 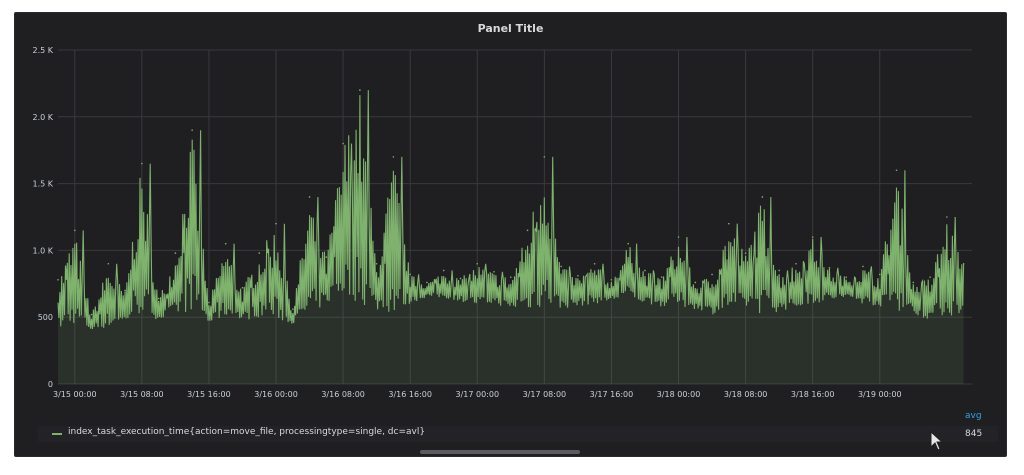 What do you see at coordinates (276, 394) in the screenshot?
I see `x-tick-label: 3/16 00:00` at bounding box center [276, 394].